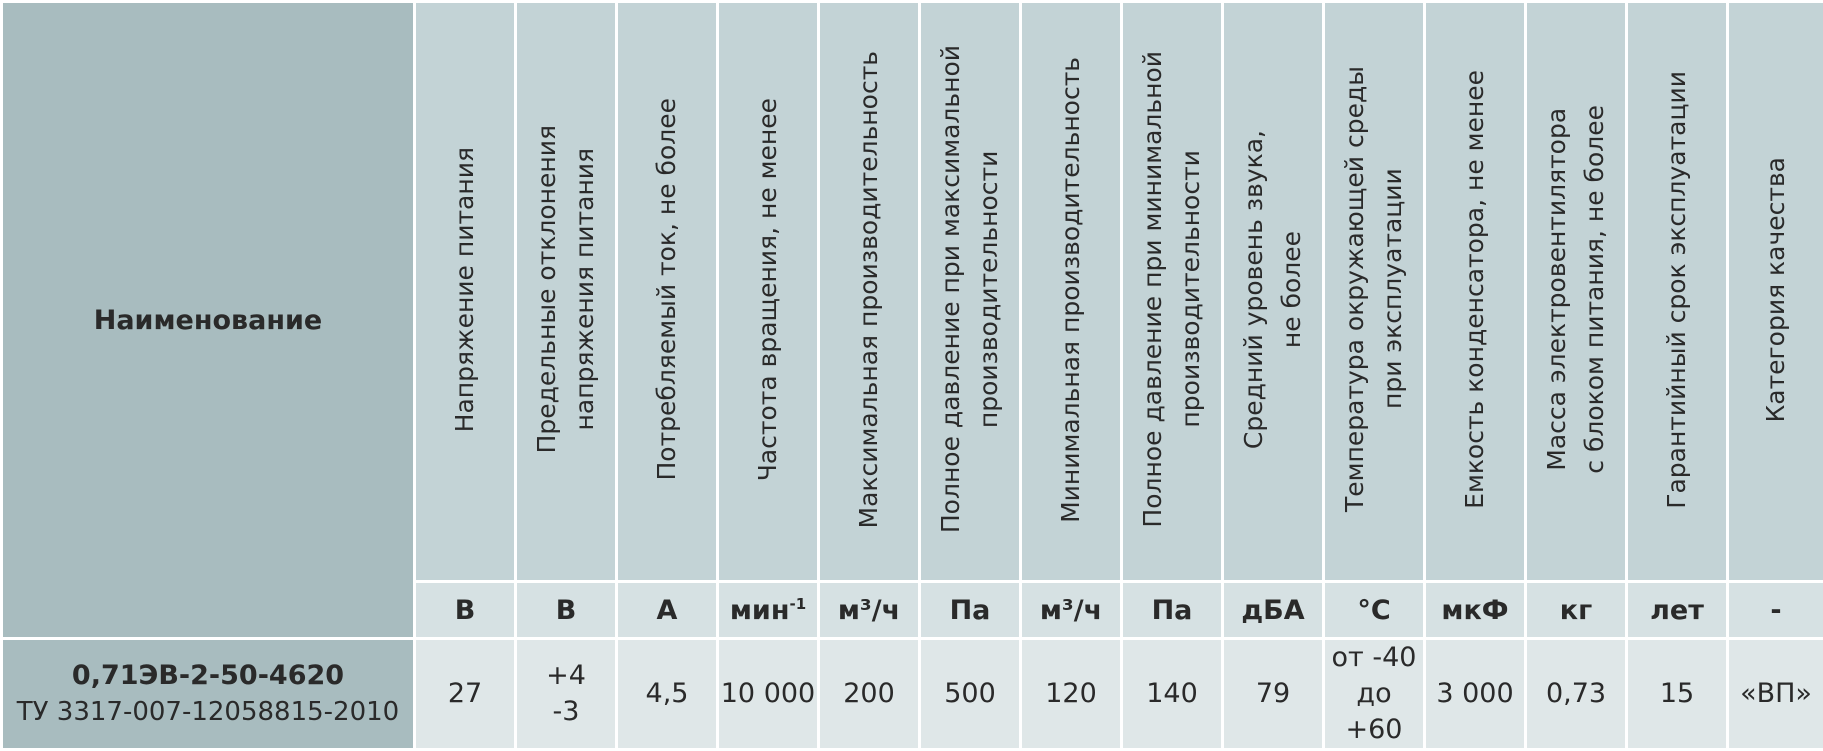  I want to click on value-cell: от -40 до +60, so click(1374, 694).